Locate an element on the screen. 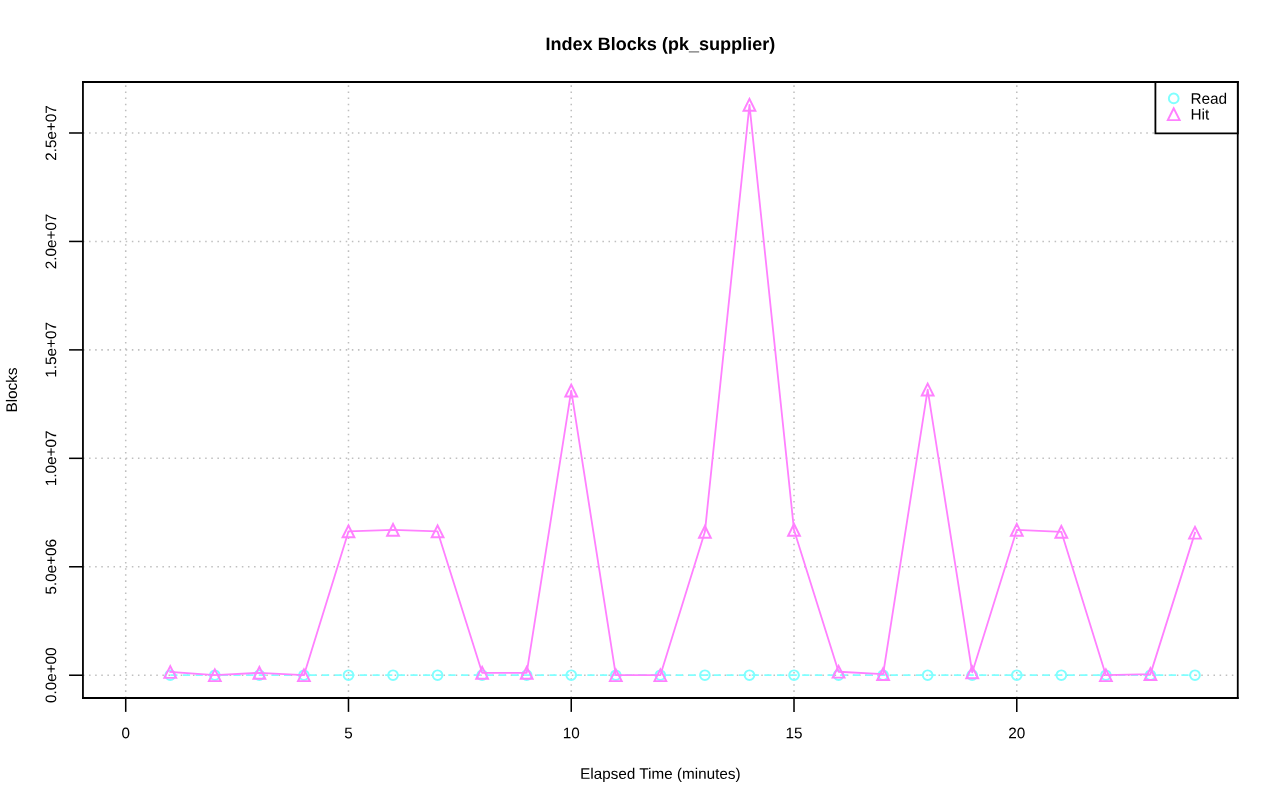  y-tick-label: 2.0e+07 is located at coordinates (51, 241).